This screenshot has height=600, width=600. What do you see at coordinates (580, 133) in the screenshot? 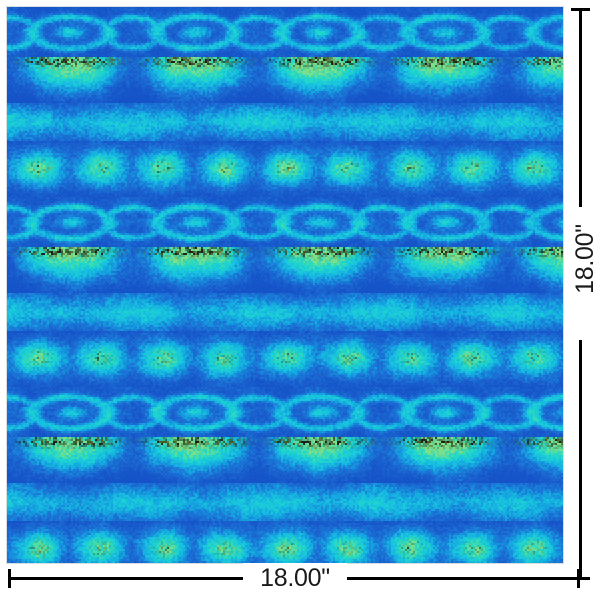
I see `height-dimension-line-top` at bounding box center [580, 133].